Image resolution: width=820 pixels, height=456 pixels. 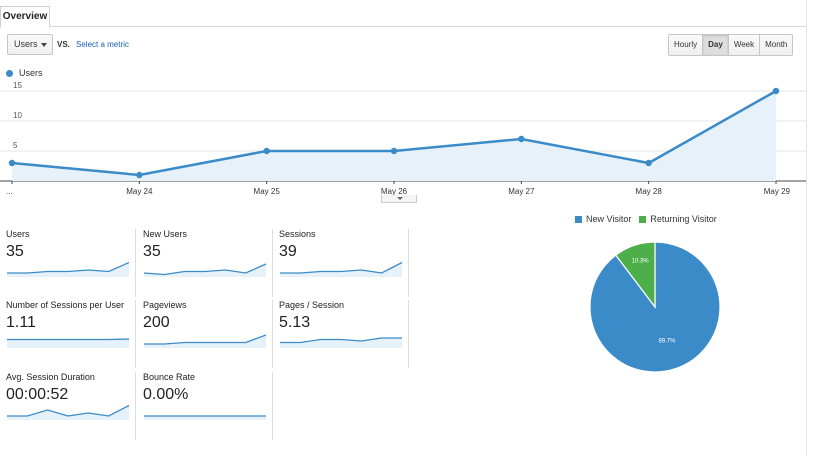 What do you see at coordinates (37, 394) in the screenshot?
I see `metric-value: 00:00:52` at bounding box center [37, 394].